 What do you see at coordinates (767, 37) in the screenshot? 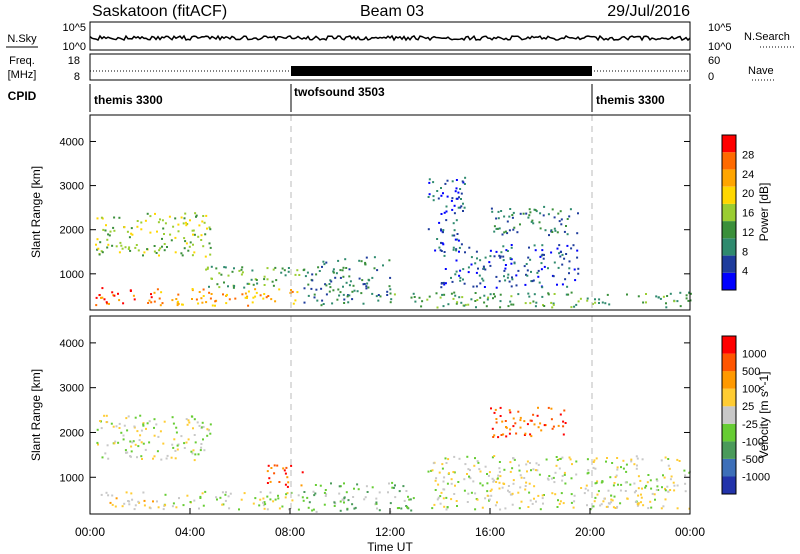
I see `noise-search-label: N.Search` at bounding box center [767, 37].